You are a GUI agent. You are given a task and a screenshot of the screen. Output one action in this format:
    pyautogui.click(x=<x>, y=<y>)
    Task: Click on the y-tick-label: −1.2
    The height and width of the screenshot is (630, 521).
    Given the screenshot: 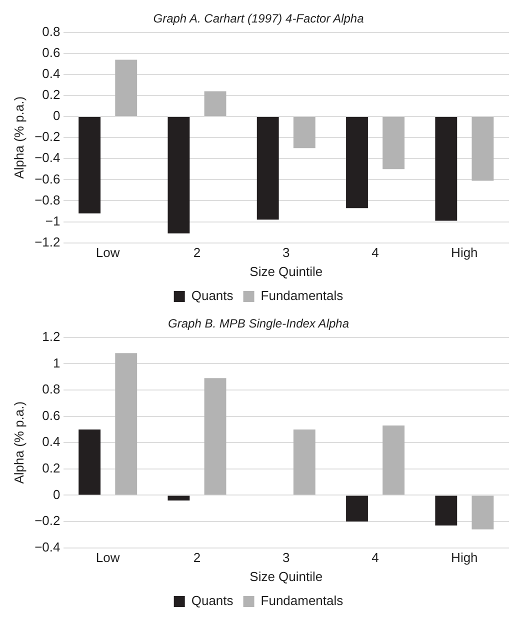 What is the action you would take?
    pyautogui.click(x=47, y=242)
    